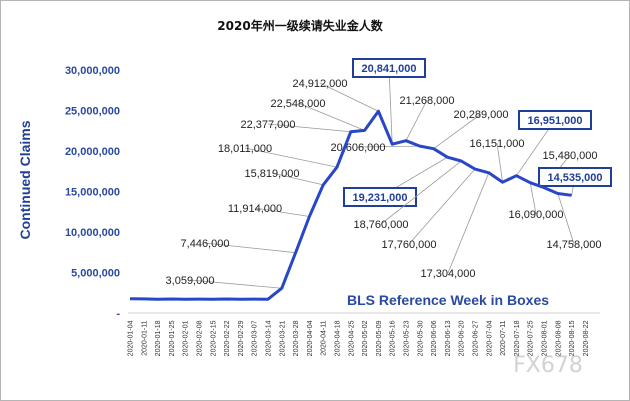 The height and width of the screenshot is (401, 630). I want to click on x-tick-label: 2020-02-29, so click(241, 338).